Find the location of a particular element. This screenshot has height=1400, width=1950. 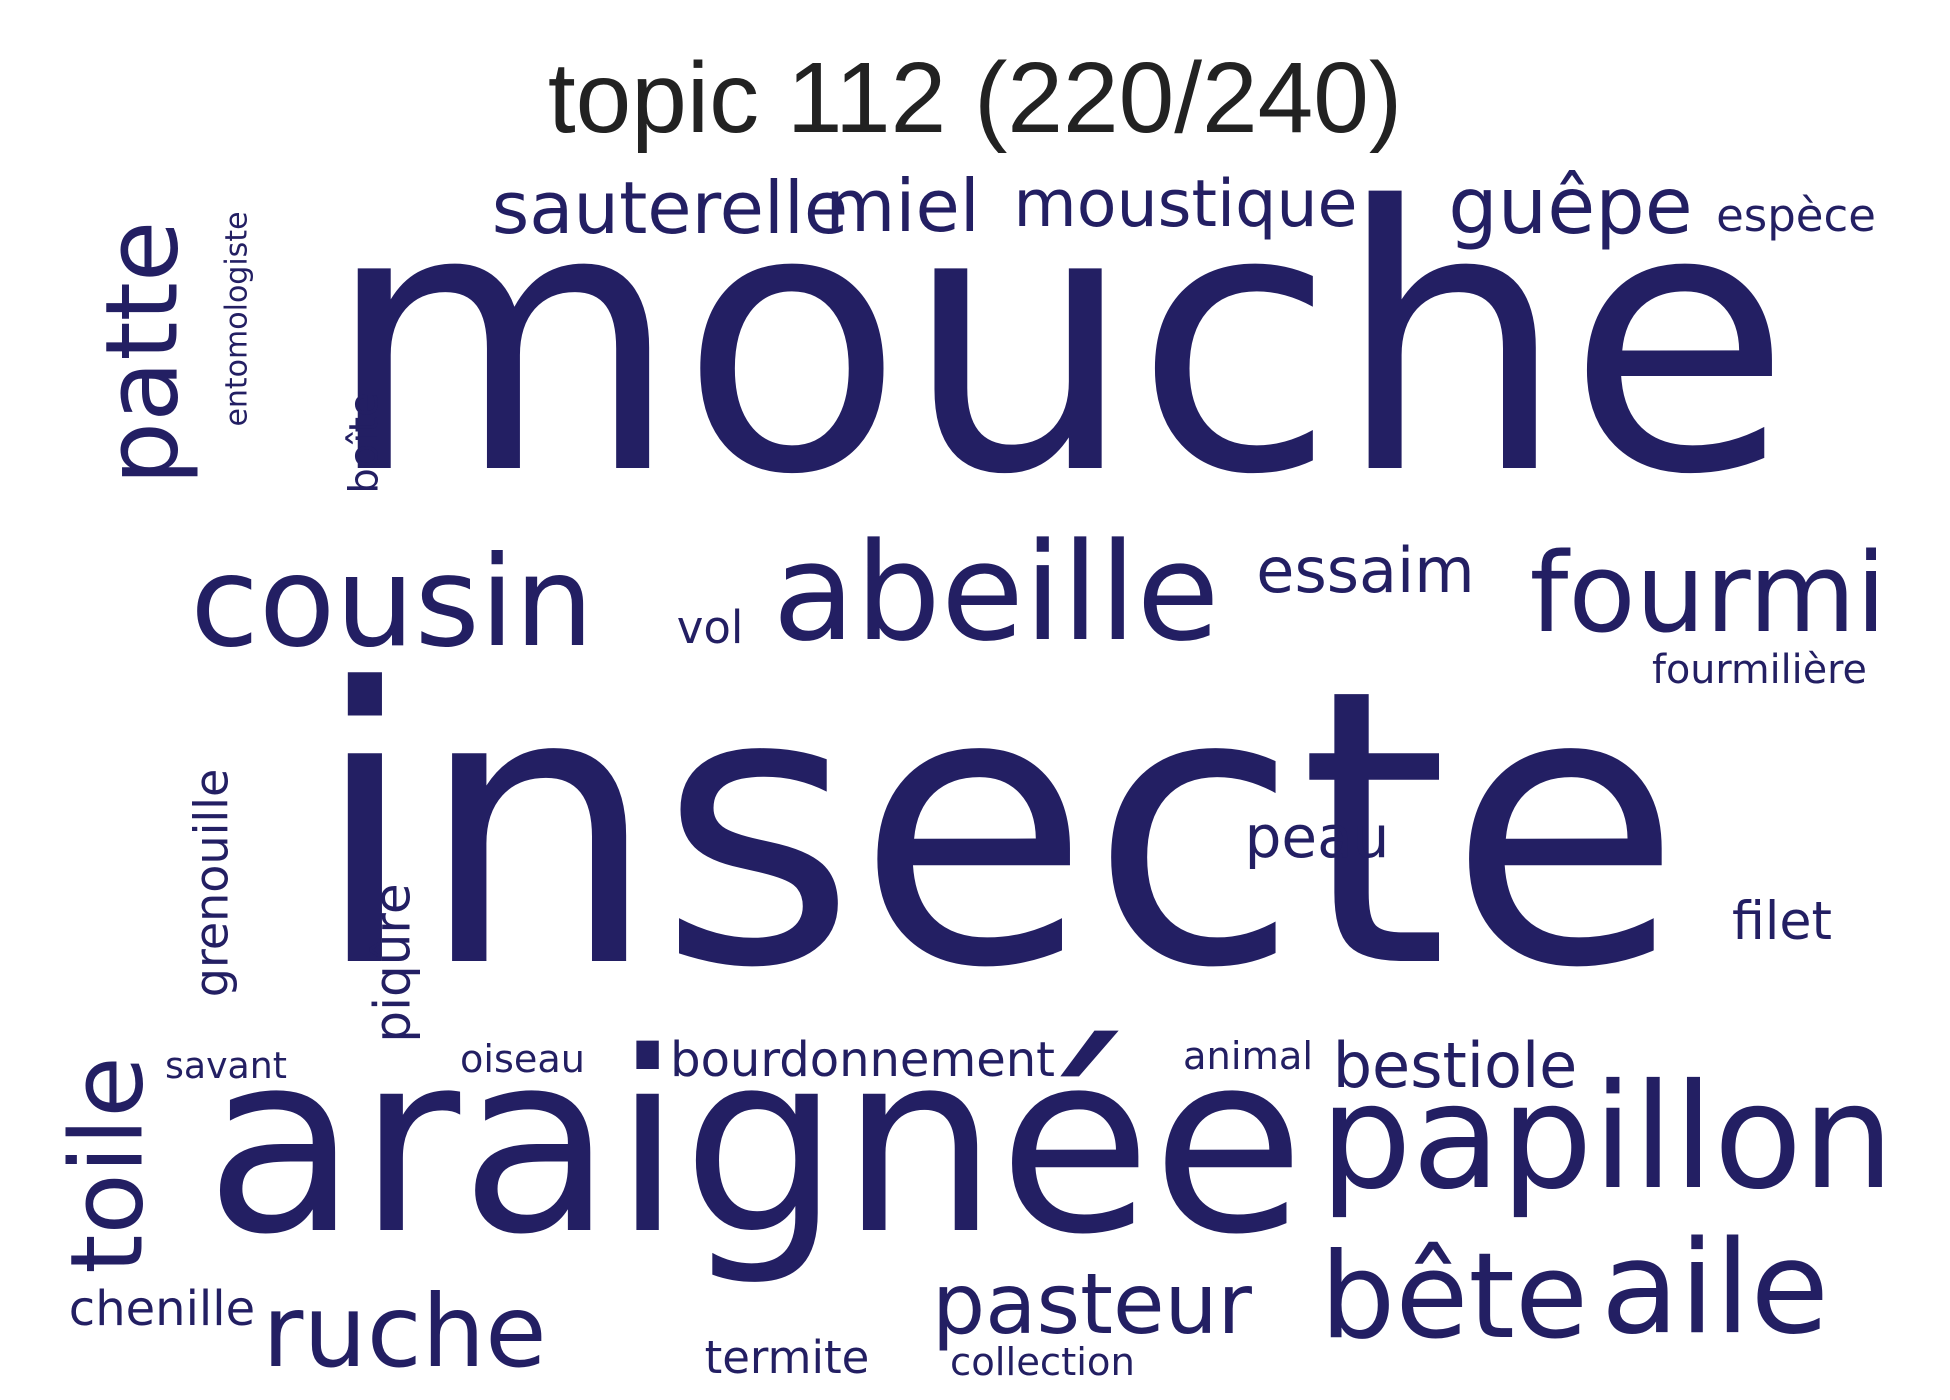

word-grenouille: grenouille is located at coordinates (211, 883).